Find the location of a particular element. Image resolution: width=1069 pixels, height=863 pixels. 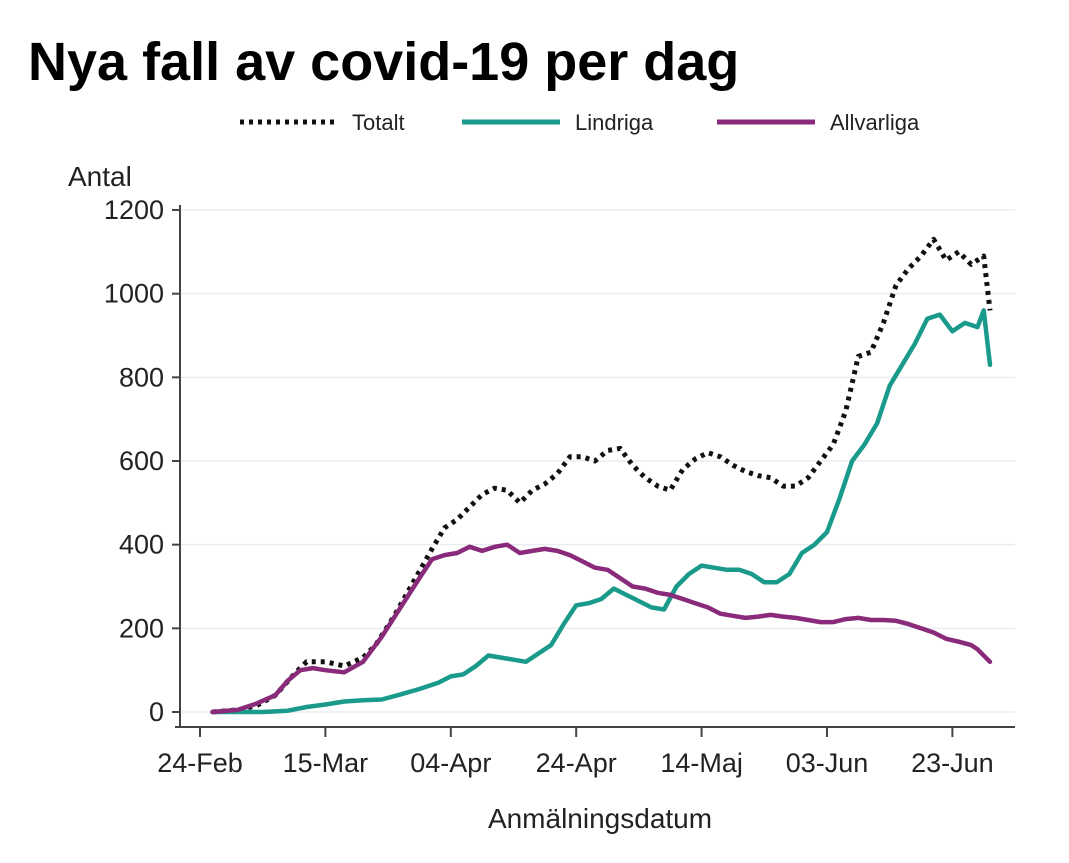

chart-title: Nya fall av covid-19 per dag is located at coordinates (383, 62).